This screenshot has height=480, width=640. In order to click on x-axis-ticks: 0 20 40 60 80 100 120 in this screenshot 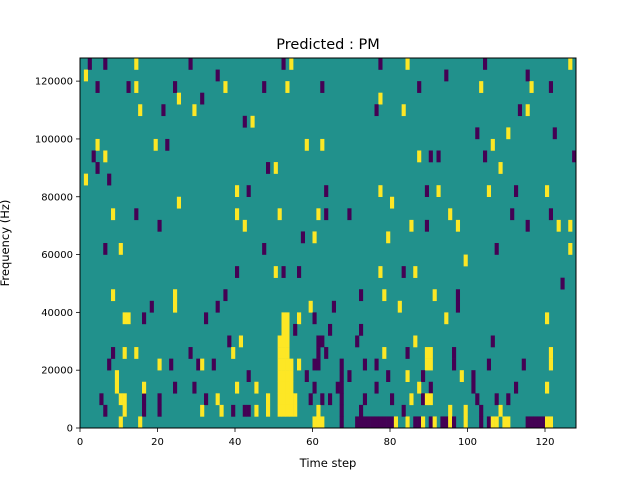, I will do `click(316, 438)`.